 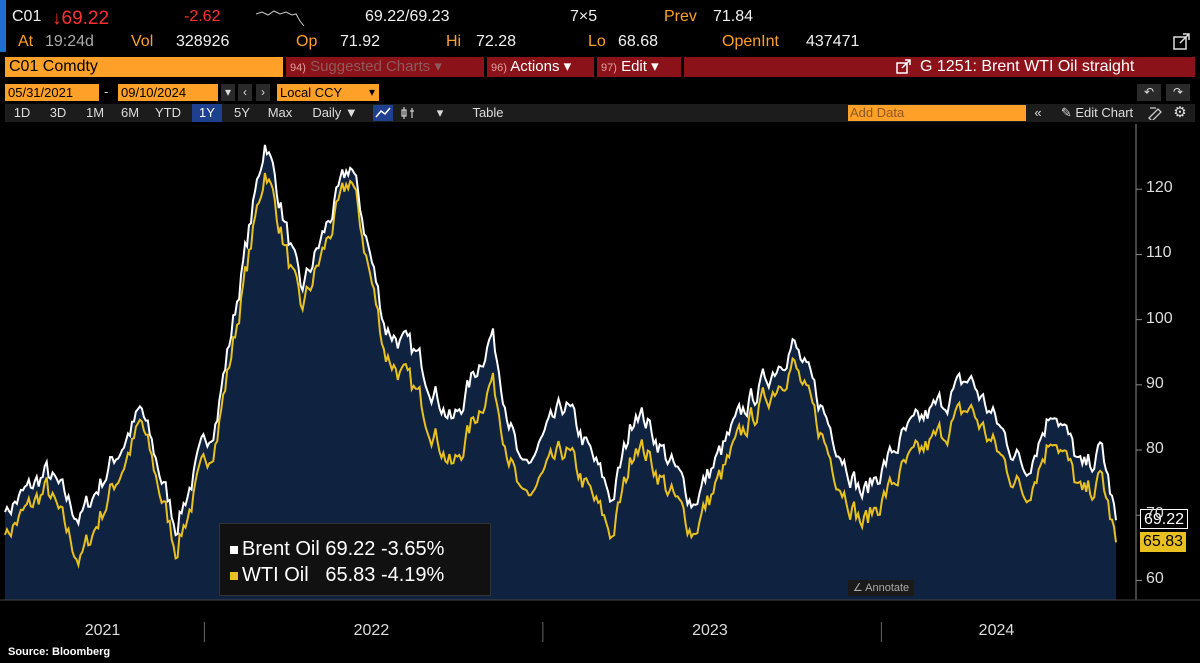 What do you see at coordinates (1159, 253) in the screenshot?
I see `y-tick-label: 110` at bounding box center [1159, 253].